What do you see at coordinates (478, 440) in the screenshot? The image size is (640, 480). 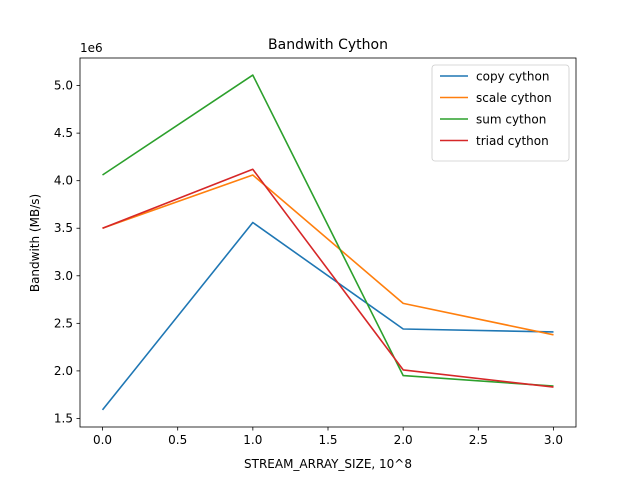 I see `x-tick-label: 2.5` at bounding box center [478, 440].